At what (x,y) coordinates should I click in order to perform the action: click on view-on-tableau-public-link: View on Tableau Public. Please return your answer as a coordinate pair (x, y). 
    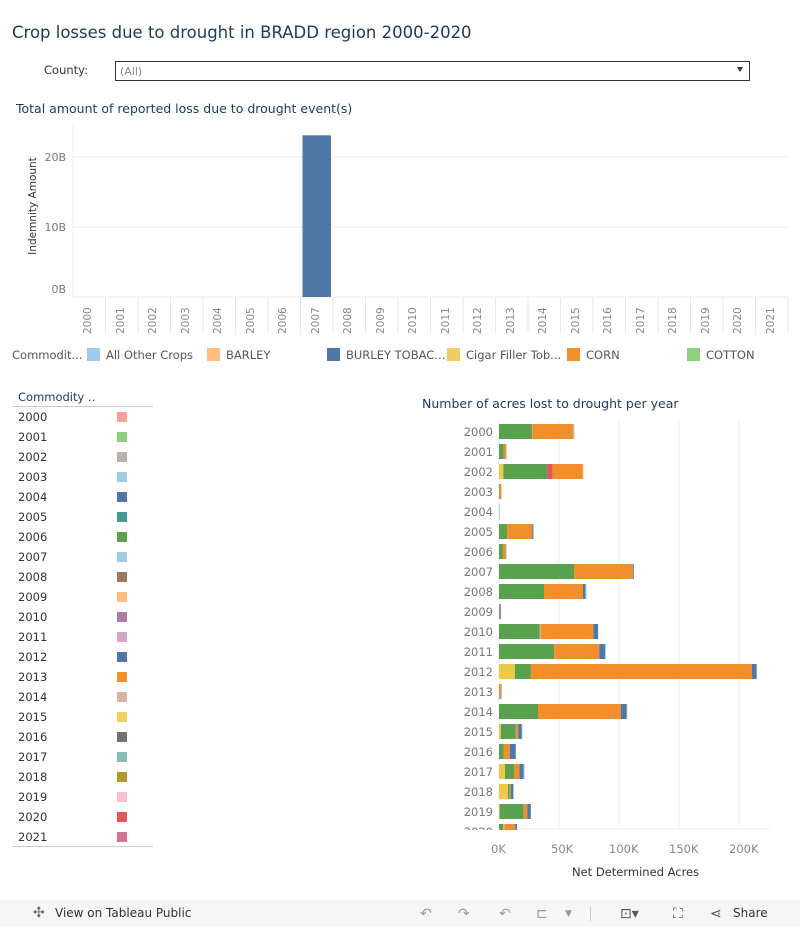
    Looking at the image, I should click on (123, 913).